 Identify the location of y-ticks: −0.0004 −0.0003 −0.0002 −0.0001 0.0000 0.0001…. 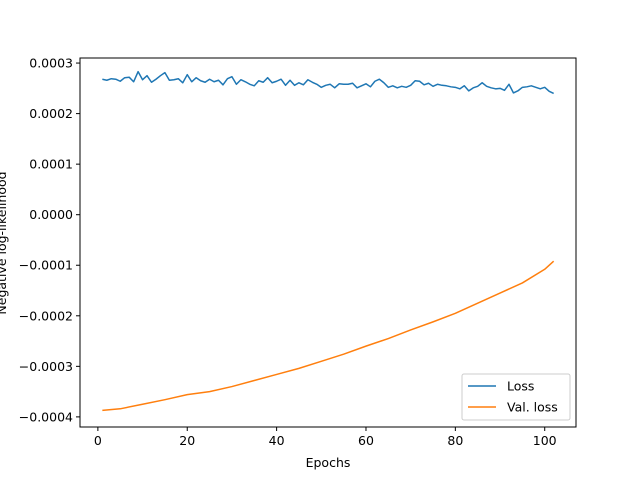
(49, 240).